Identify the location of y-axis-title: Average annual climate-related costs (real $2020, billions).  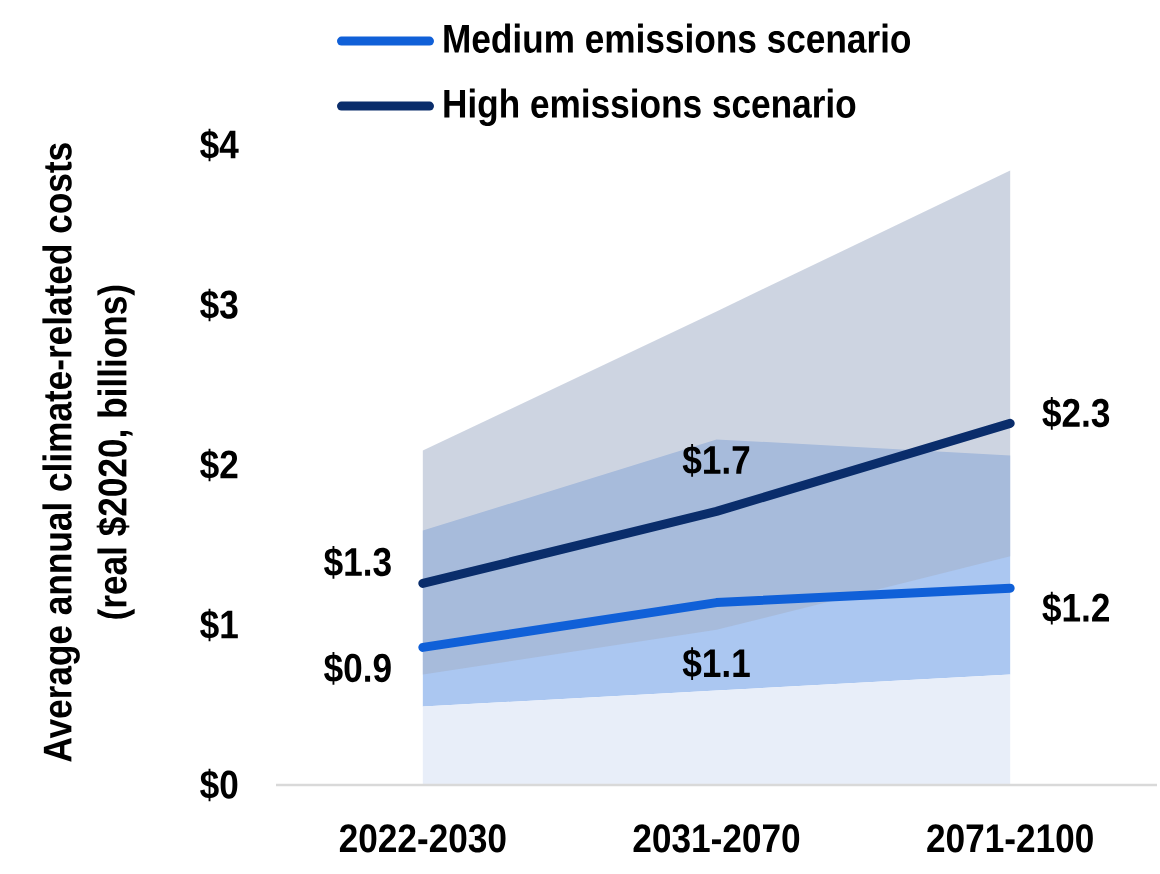
(88, 452).